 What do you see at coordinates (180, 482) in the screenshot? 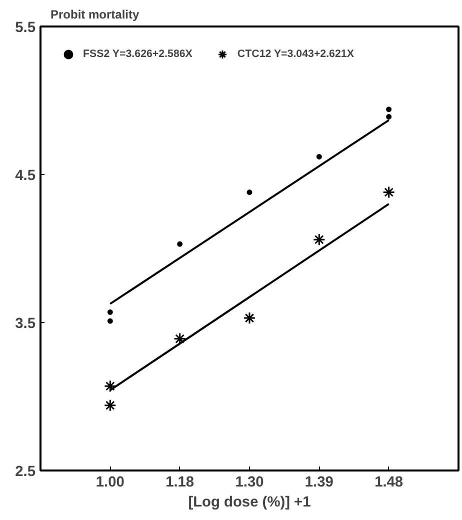
I see `x-tick-label: 1.18` at bounding box center [180, 482].